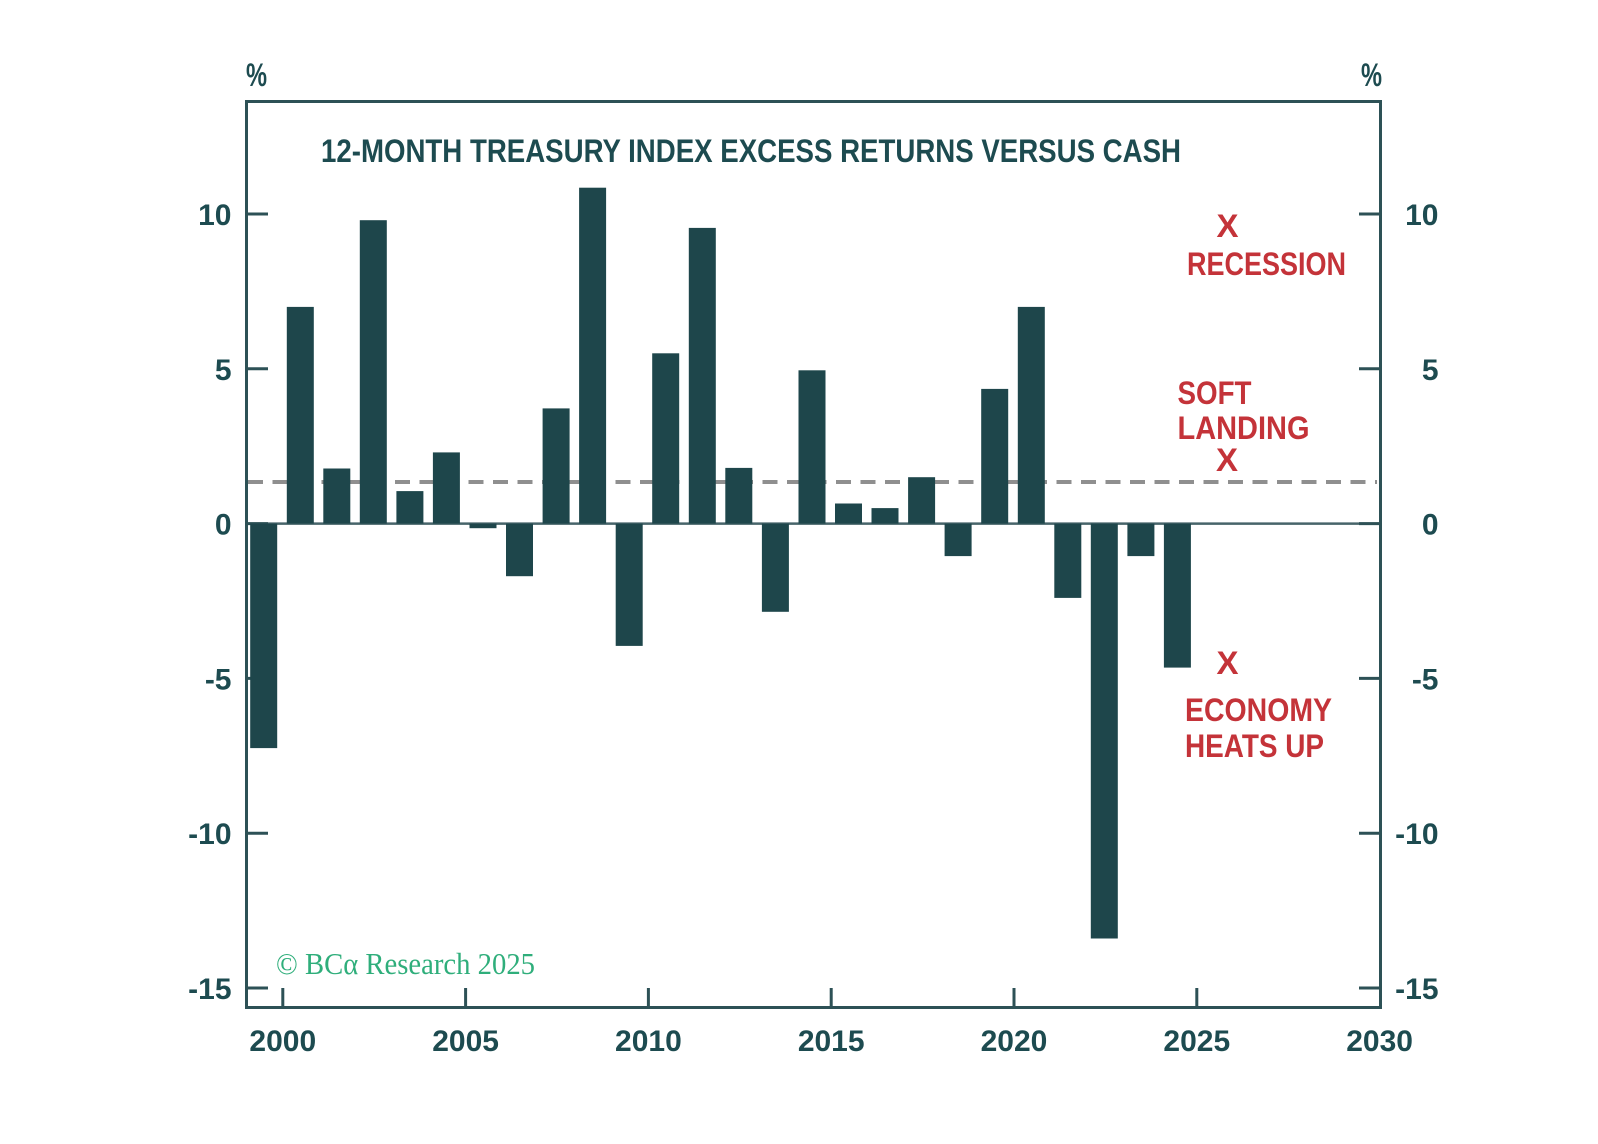  I want to click on svg-text: © BCα Research 2025, so click(405, 963).